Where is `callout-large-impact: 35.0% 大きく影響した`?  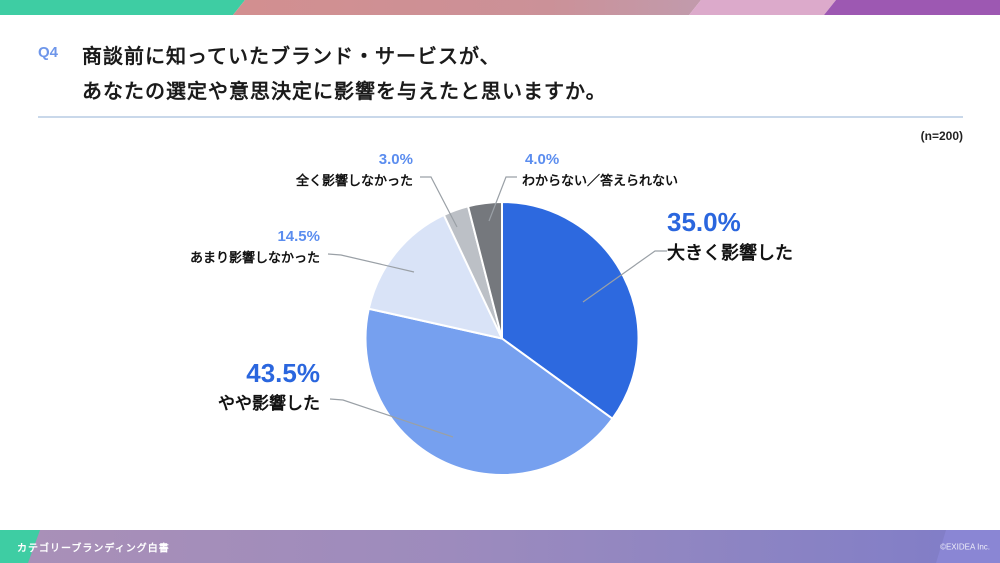 callout-large-impact: 35.0% 大きく影響した is located at coordinates (730, 236).